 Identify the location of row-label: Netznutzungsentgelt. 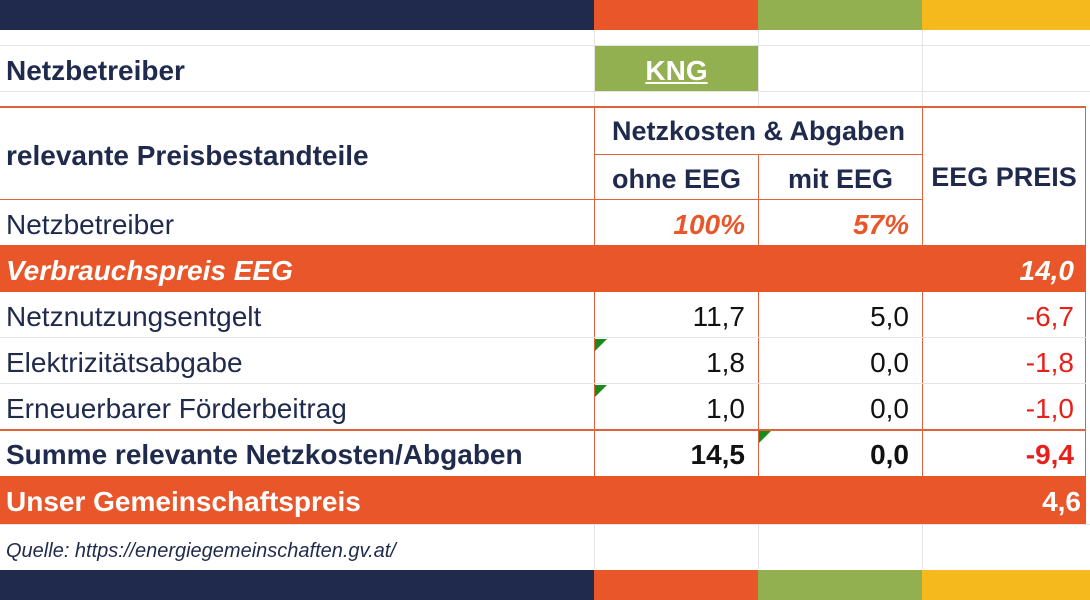
(134, 316).